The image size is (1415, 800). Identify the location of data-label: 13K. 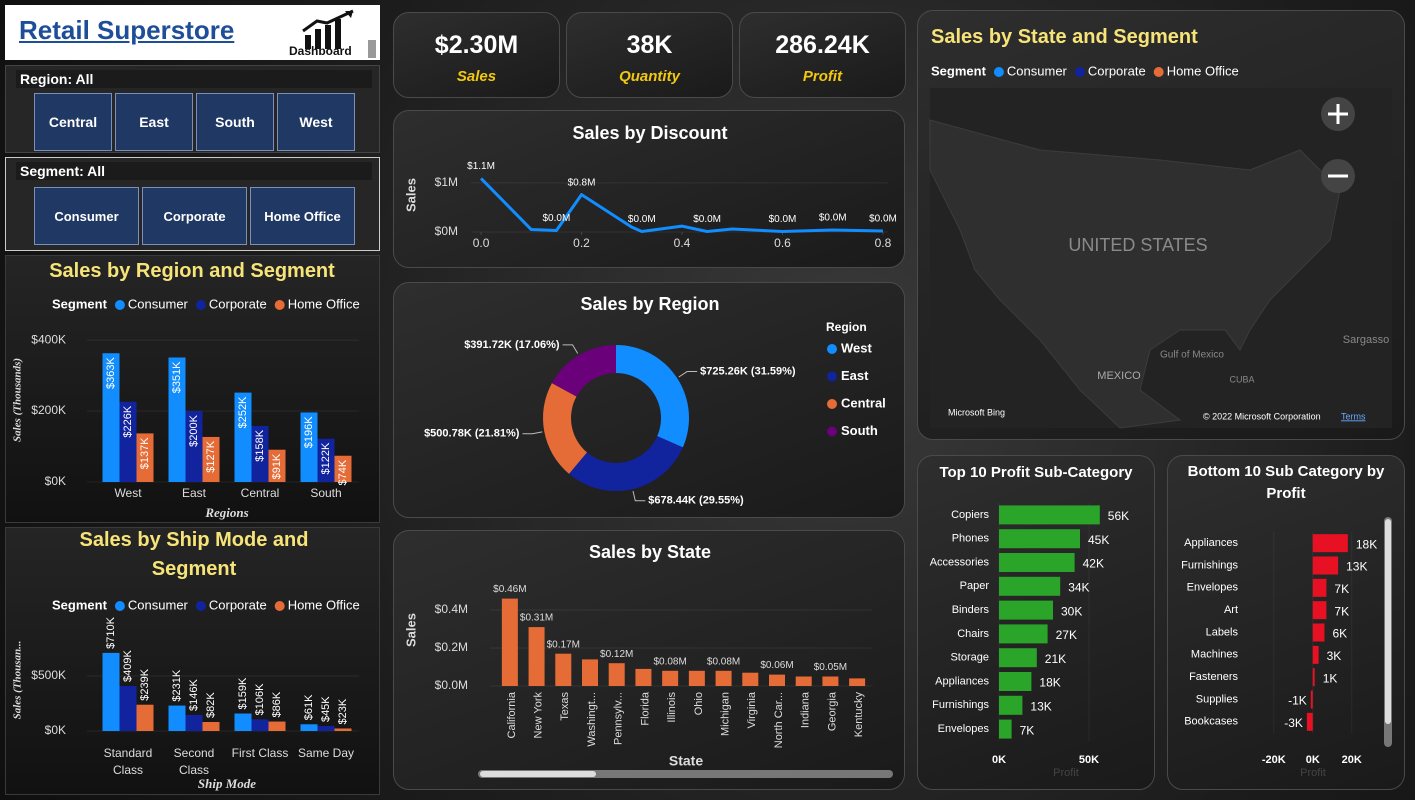
(1040, 706).